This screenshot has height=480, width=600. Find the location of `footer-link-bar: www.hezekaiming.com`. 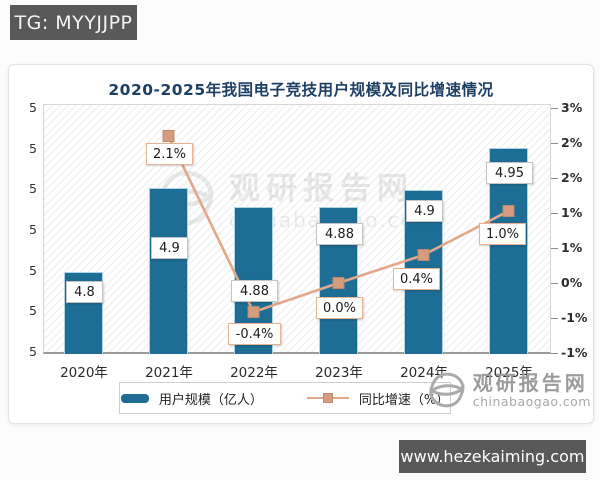

footer-link-bar: www.hezekaiming.com is located at coordinates (492, 456).